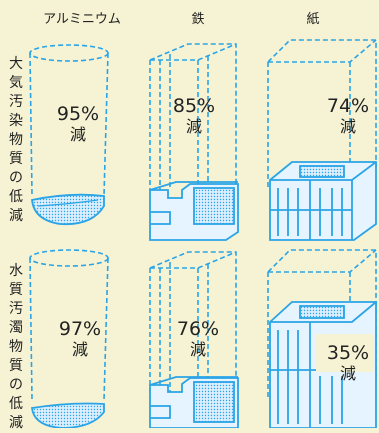 The height and width of the screenshot is (433, 379). What do you see at coordinates (198, 19) in the screenshot?
I see `column-header-iron: 鉄` at bounding box center [198, 19].